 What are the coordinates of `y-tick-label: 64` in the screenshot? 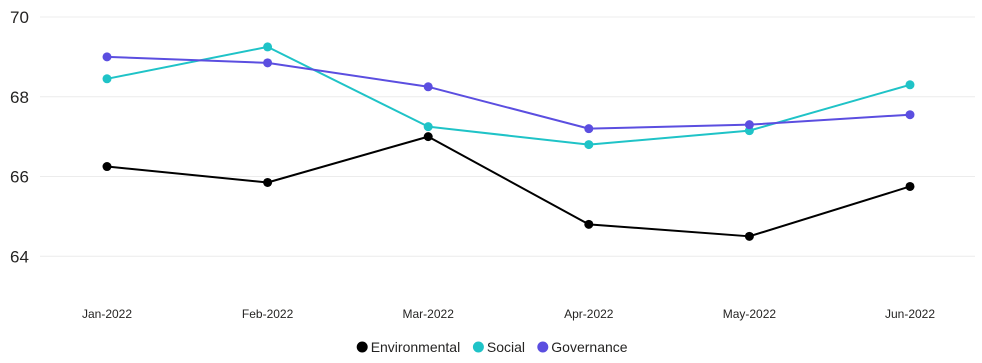 It's located at (19, 256).